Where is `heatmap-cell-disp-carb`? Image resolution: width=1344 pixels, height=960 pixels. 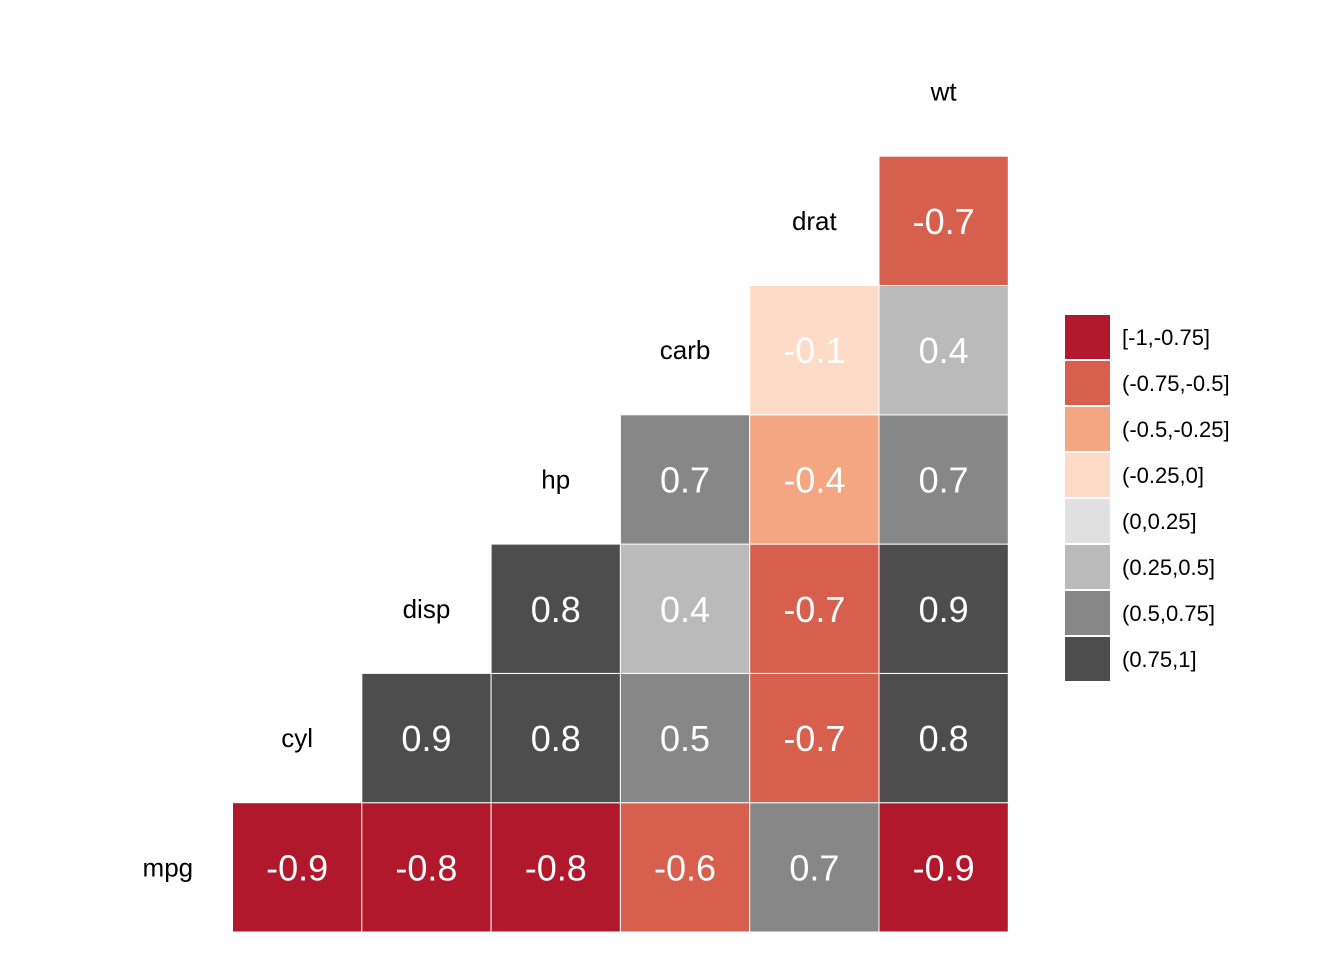
heatmap-cell-disp-carb is located at coordinates (685, 608).